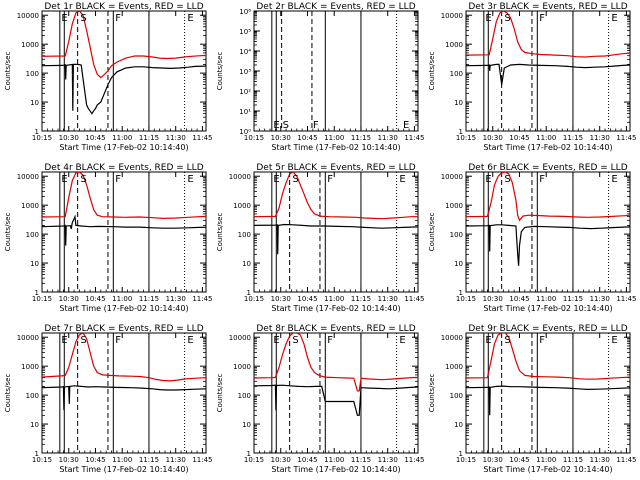  Describe the element at coordinates (547, 168) in the screenshot. I see `panel-title: Det 6r BLACK = Events, RED = LLD` at that location.